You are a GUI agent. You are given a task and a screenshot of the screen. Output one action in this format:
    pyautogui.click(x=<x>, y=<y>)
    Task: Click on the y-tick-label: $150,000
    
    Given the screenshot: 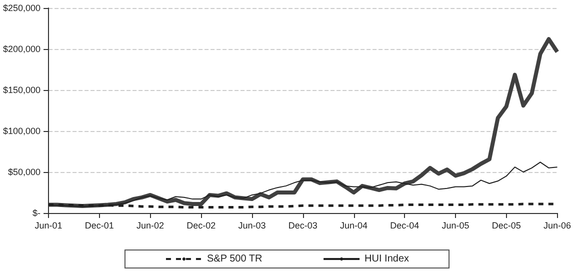 What is the action you would take?
    pyautogui.click(x=21, y=90)
    